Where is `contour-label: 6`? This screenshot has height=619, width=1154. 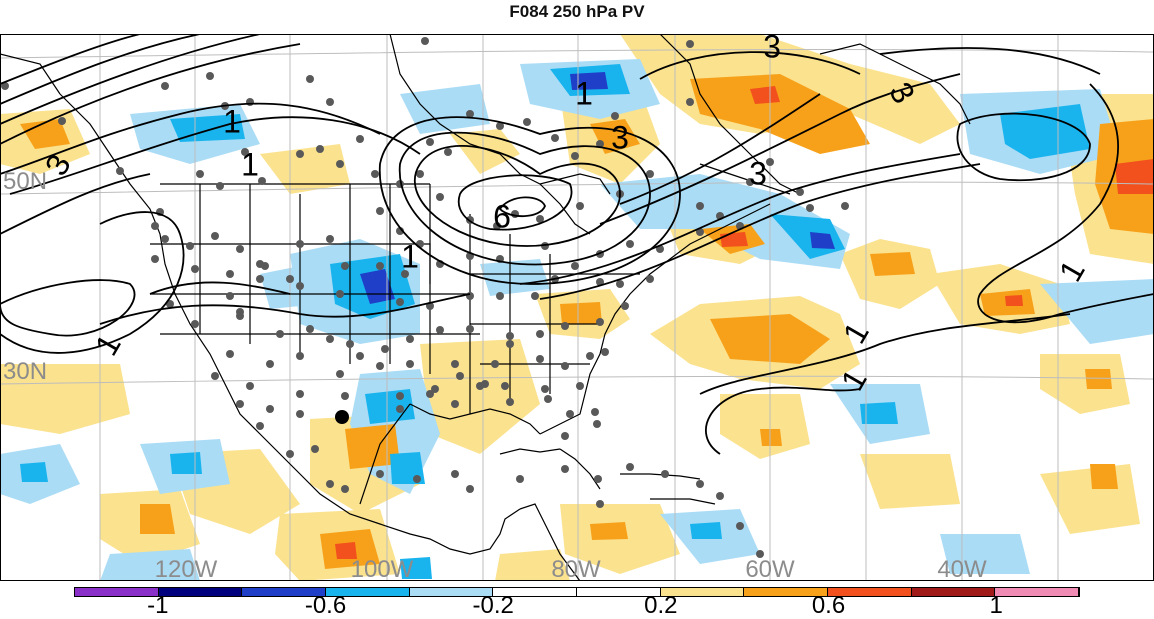
contour-label: 6 is located at coordinates (502, 216).